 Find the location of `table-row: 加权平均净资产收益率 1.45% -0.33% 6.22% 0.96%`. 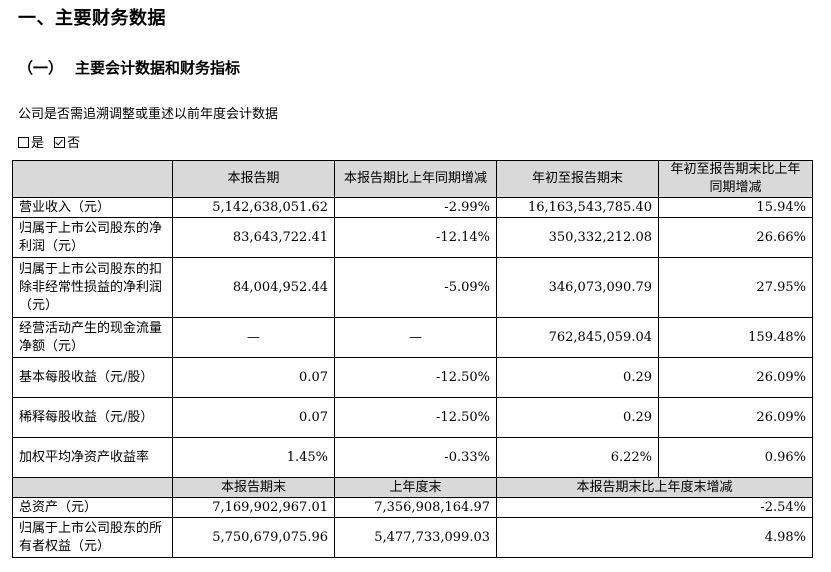

table-row: 加权平均净资产收益率 1.45% -0.33% 6.22% 0.96% is located at coordinates (412, 457).